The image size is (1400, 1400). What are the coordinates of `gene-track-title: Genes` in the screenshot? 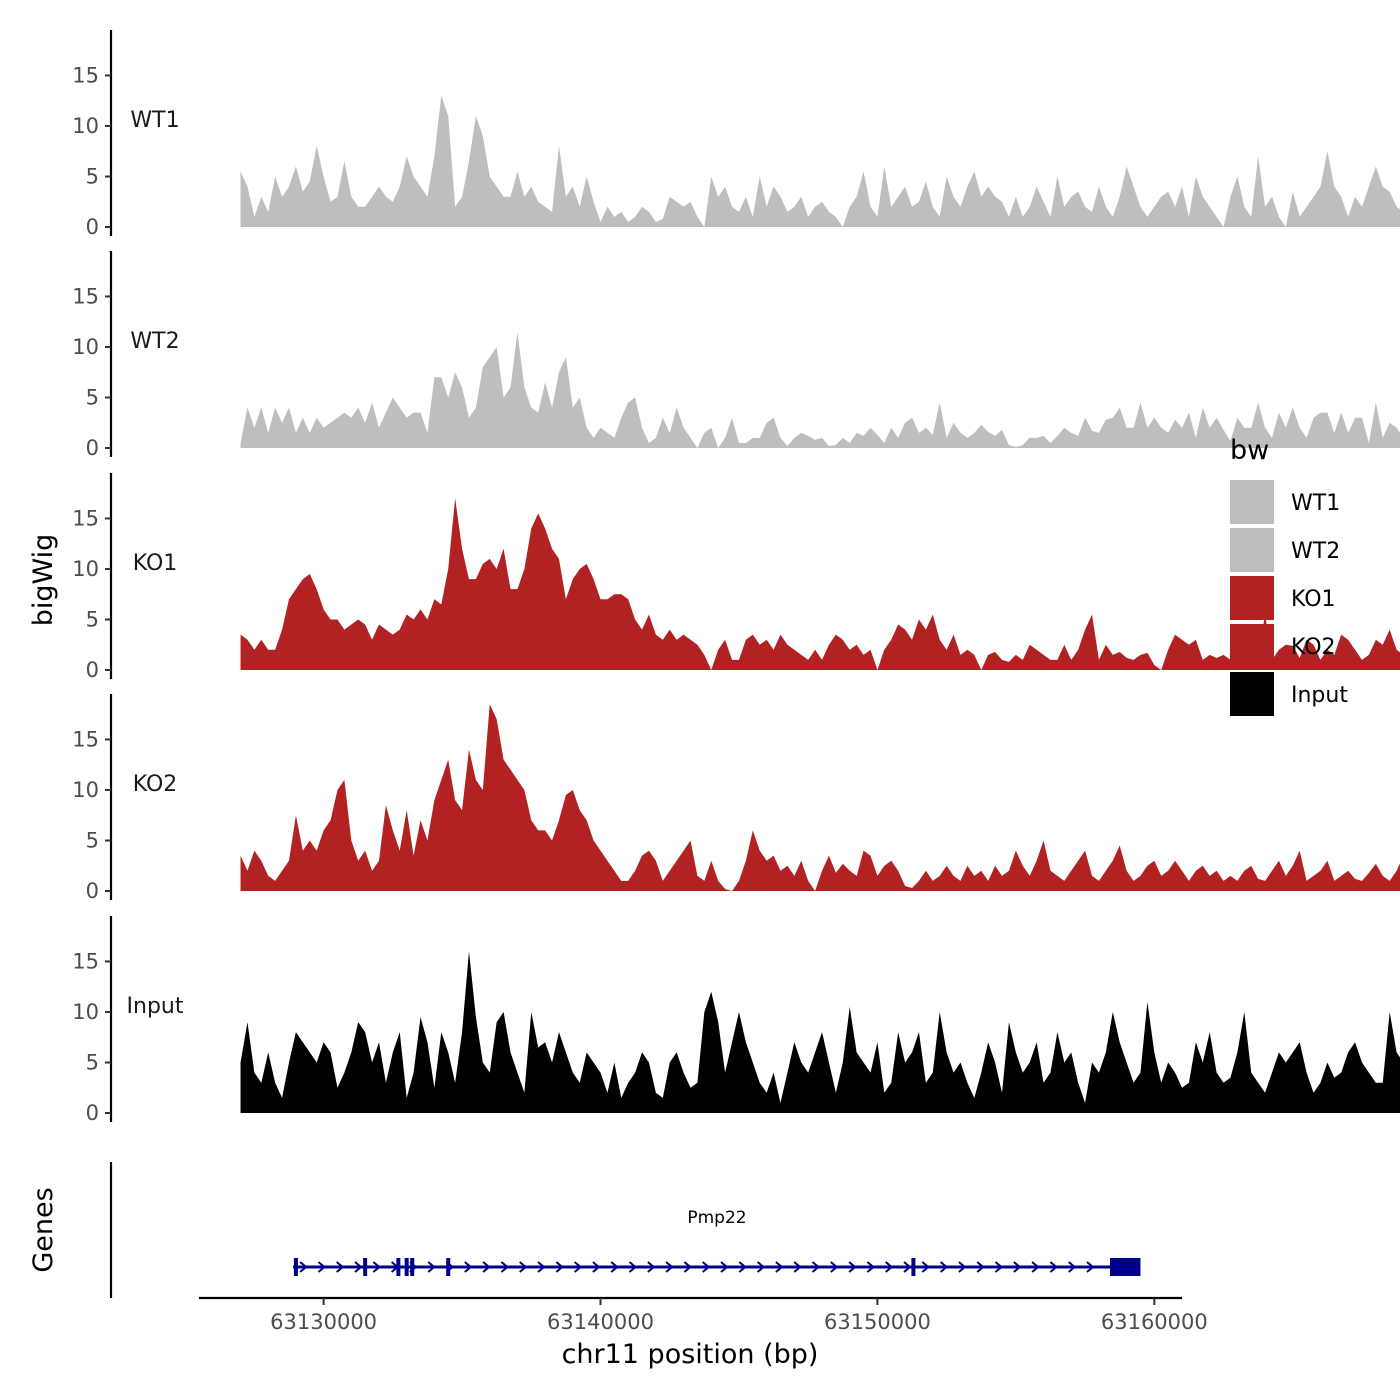 It's located at (43, 1229).